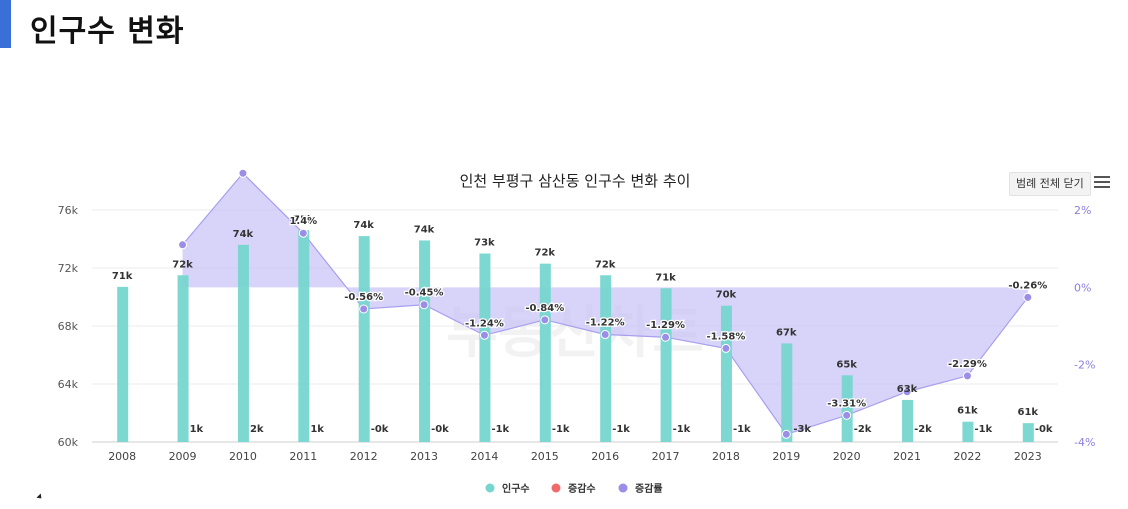 The height and width of the screenshot is (509, 1128). What do you see at coordinates (363, 297) in the screenshot?
I see `rate-value-label: -0.56%` at bounding box center [363, 297].